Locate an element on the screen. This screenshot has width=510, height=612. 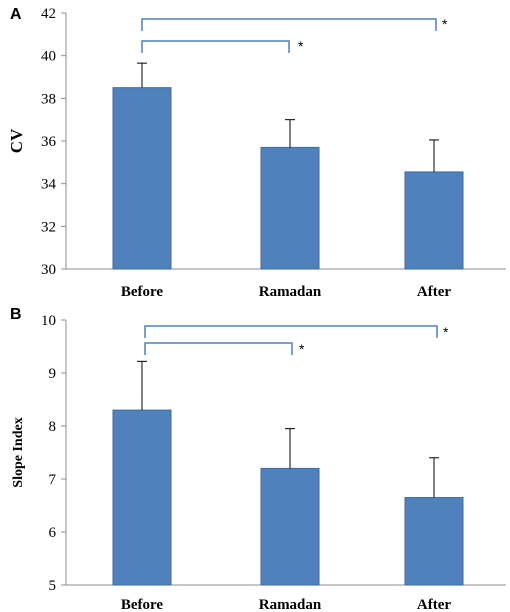
y-axis-title: CV is located at coordinates (16, 140).